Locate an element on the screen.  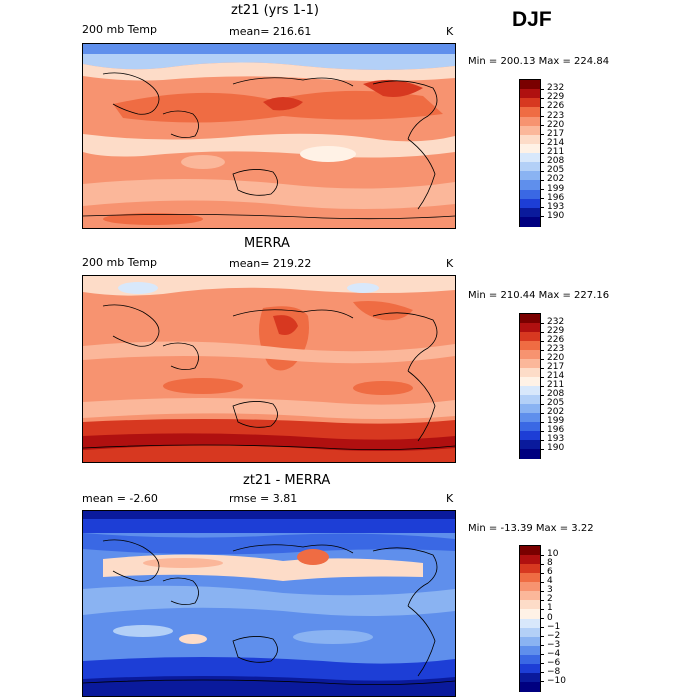
panel-3-map is located at coordinates (269, 603).